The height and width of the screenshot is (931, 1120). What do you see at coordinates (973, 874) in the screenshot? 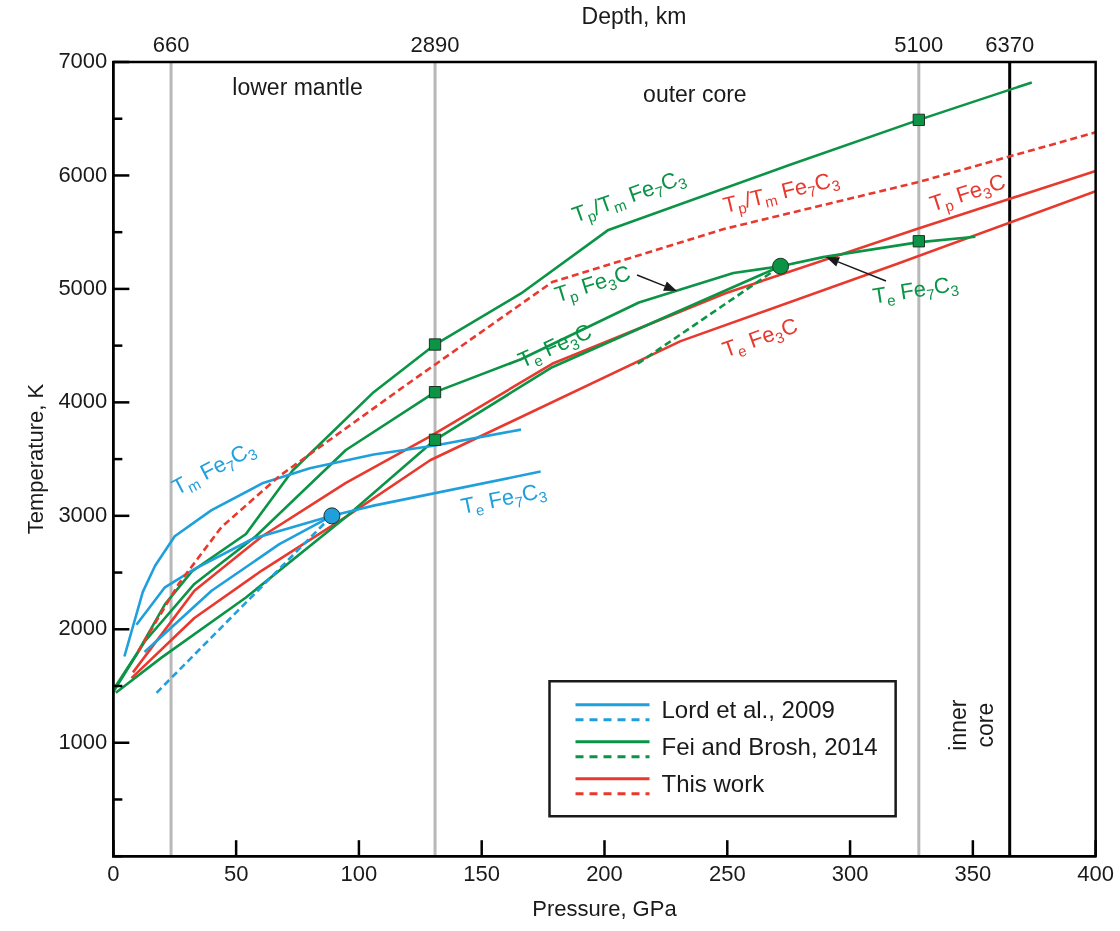
I see `x-tick-label: 350` at bounding box center [973, 874].